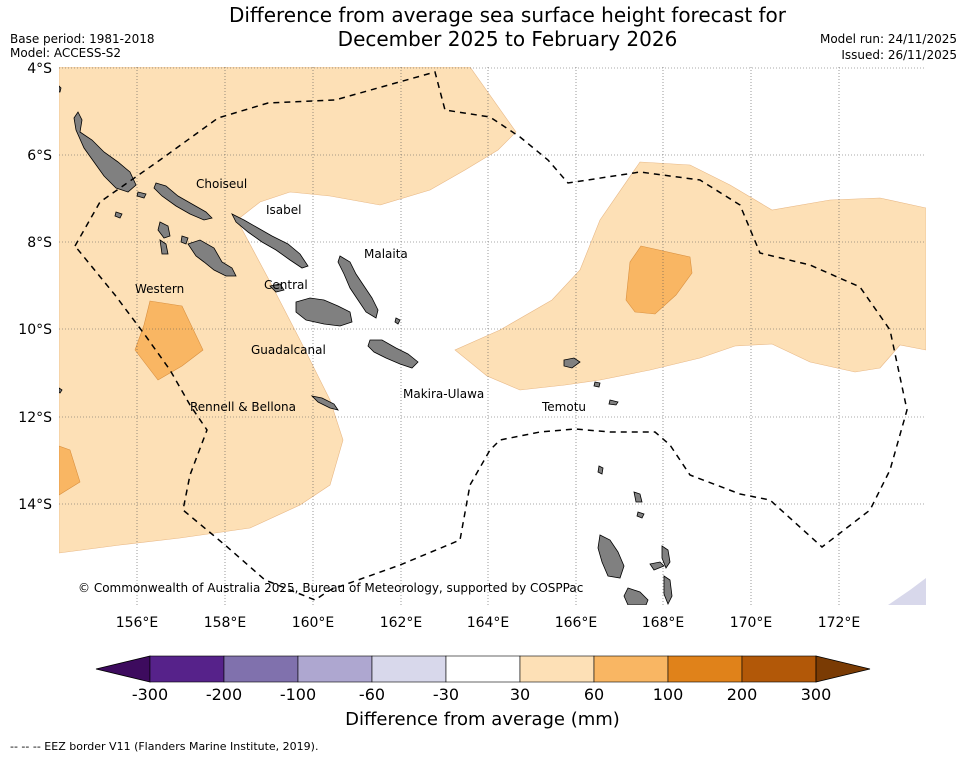  Describe the element at coordinates (183, 201) in the screenshot. I see `island-choiseul` at that location.